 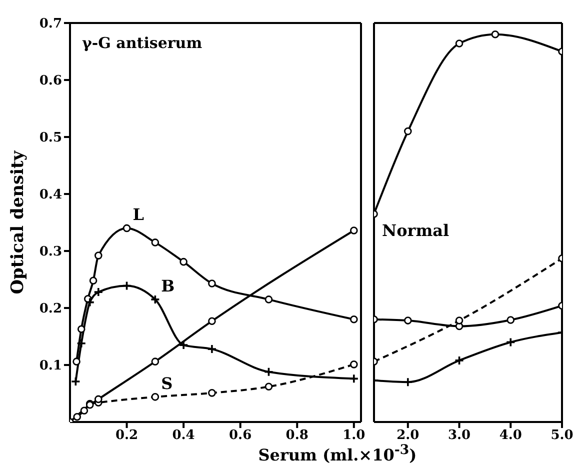 I want to click on series-label: B, so click(x=168, y=286).